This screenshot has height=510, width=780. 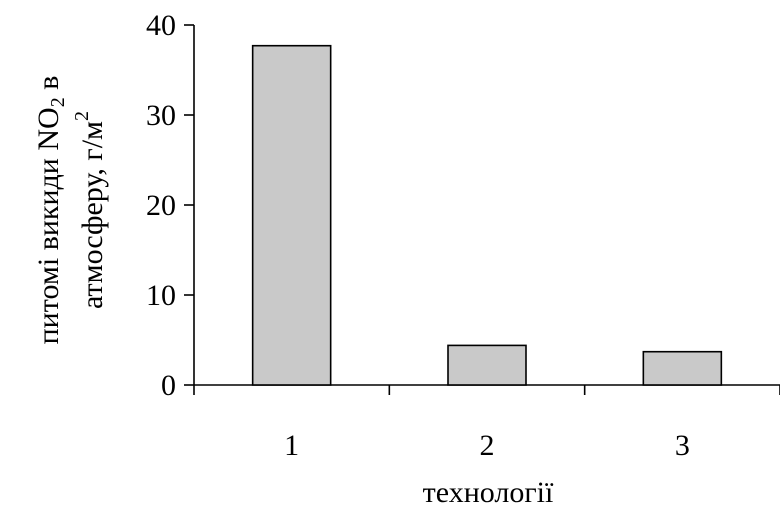 I want to click on x-axis-label: технології, so click(x=488, y=492).